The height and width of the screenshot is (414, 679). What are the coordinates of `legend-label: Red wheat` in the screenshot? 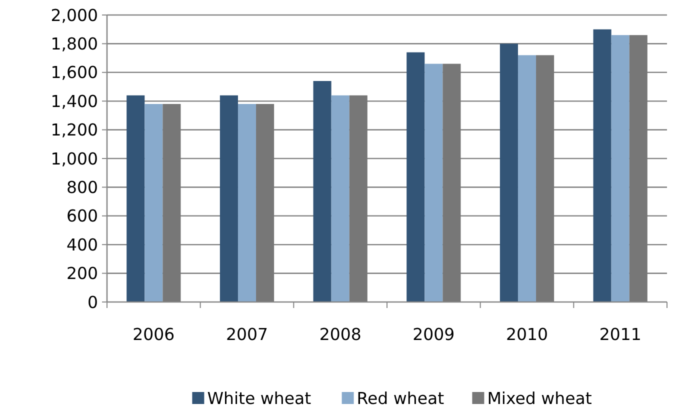 It's located at (400, 398).